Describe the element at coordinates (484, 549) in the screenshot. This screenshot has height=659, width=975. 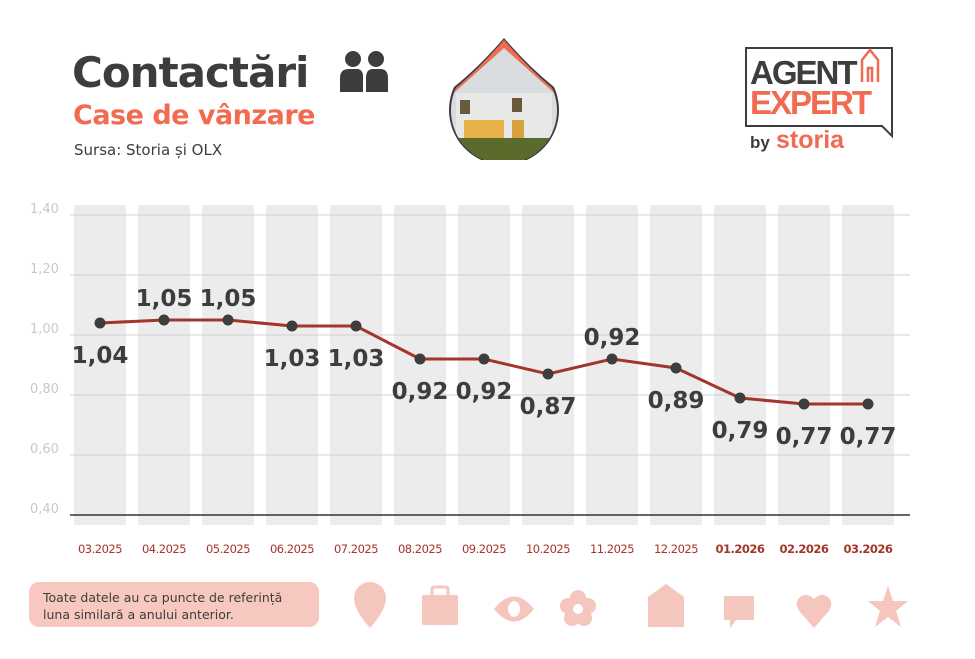
I see `x-tick-label: 09.2025` at that location.